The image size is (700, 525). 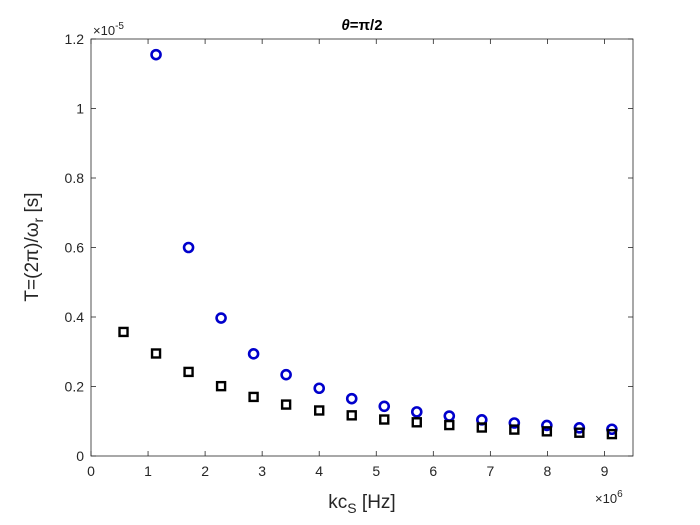 I want to click on x-exponent-power: 6, so click(x=620, y=494).